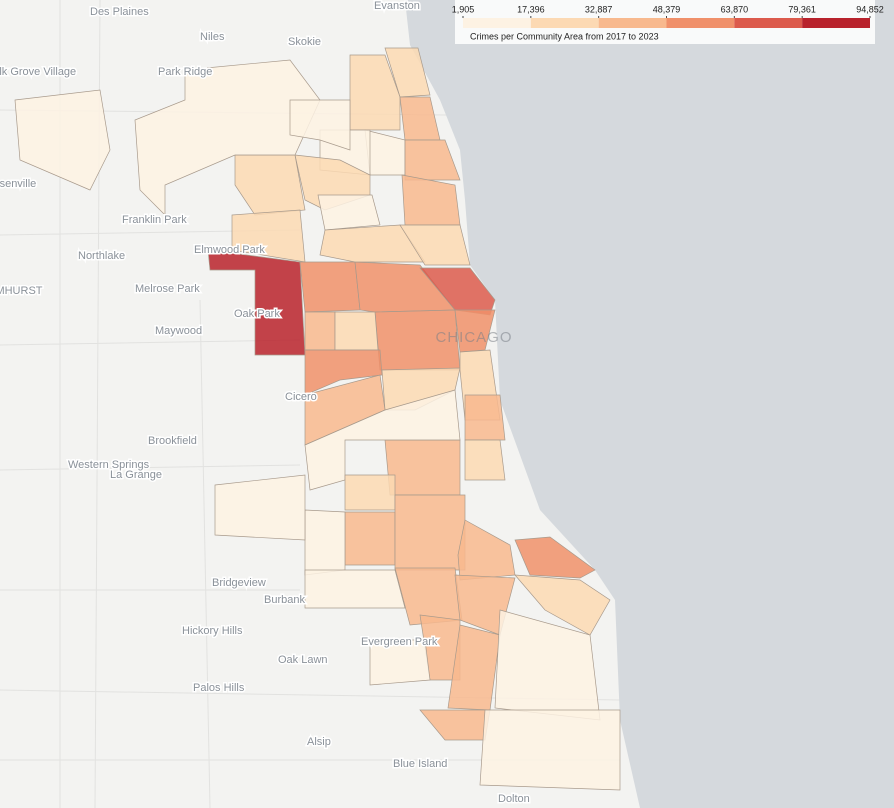 This screenshot has height=808, width=894. What do you see at coordinates (21, 291) in the screenshot?
I see `place-label: ELMHURST` at bounding box center [21, 291].